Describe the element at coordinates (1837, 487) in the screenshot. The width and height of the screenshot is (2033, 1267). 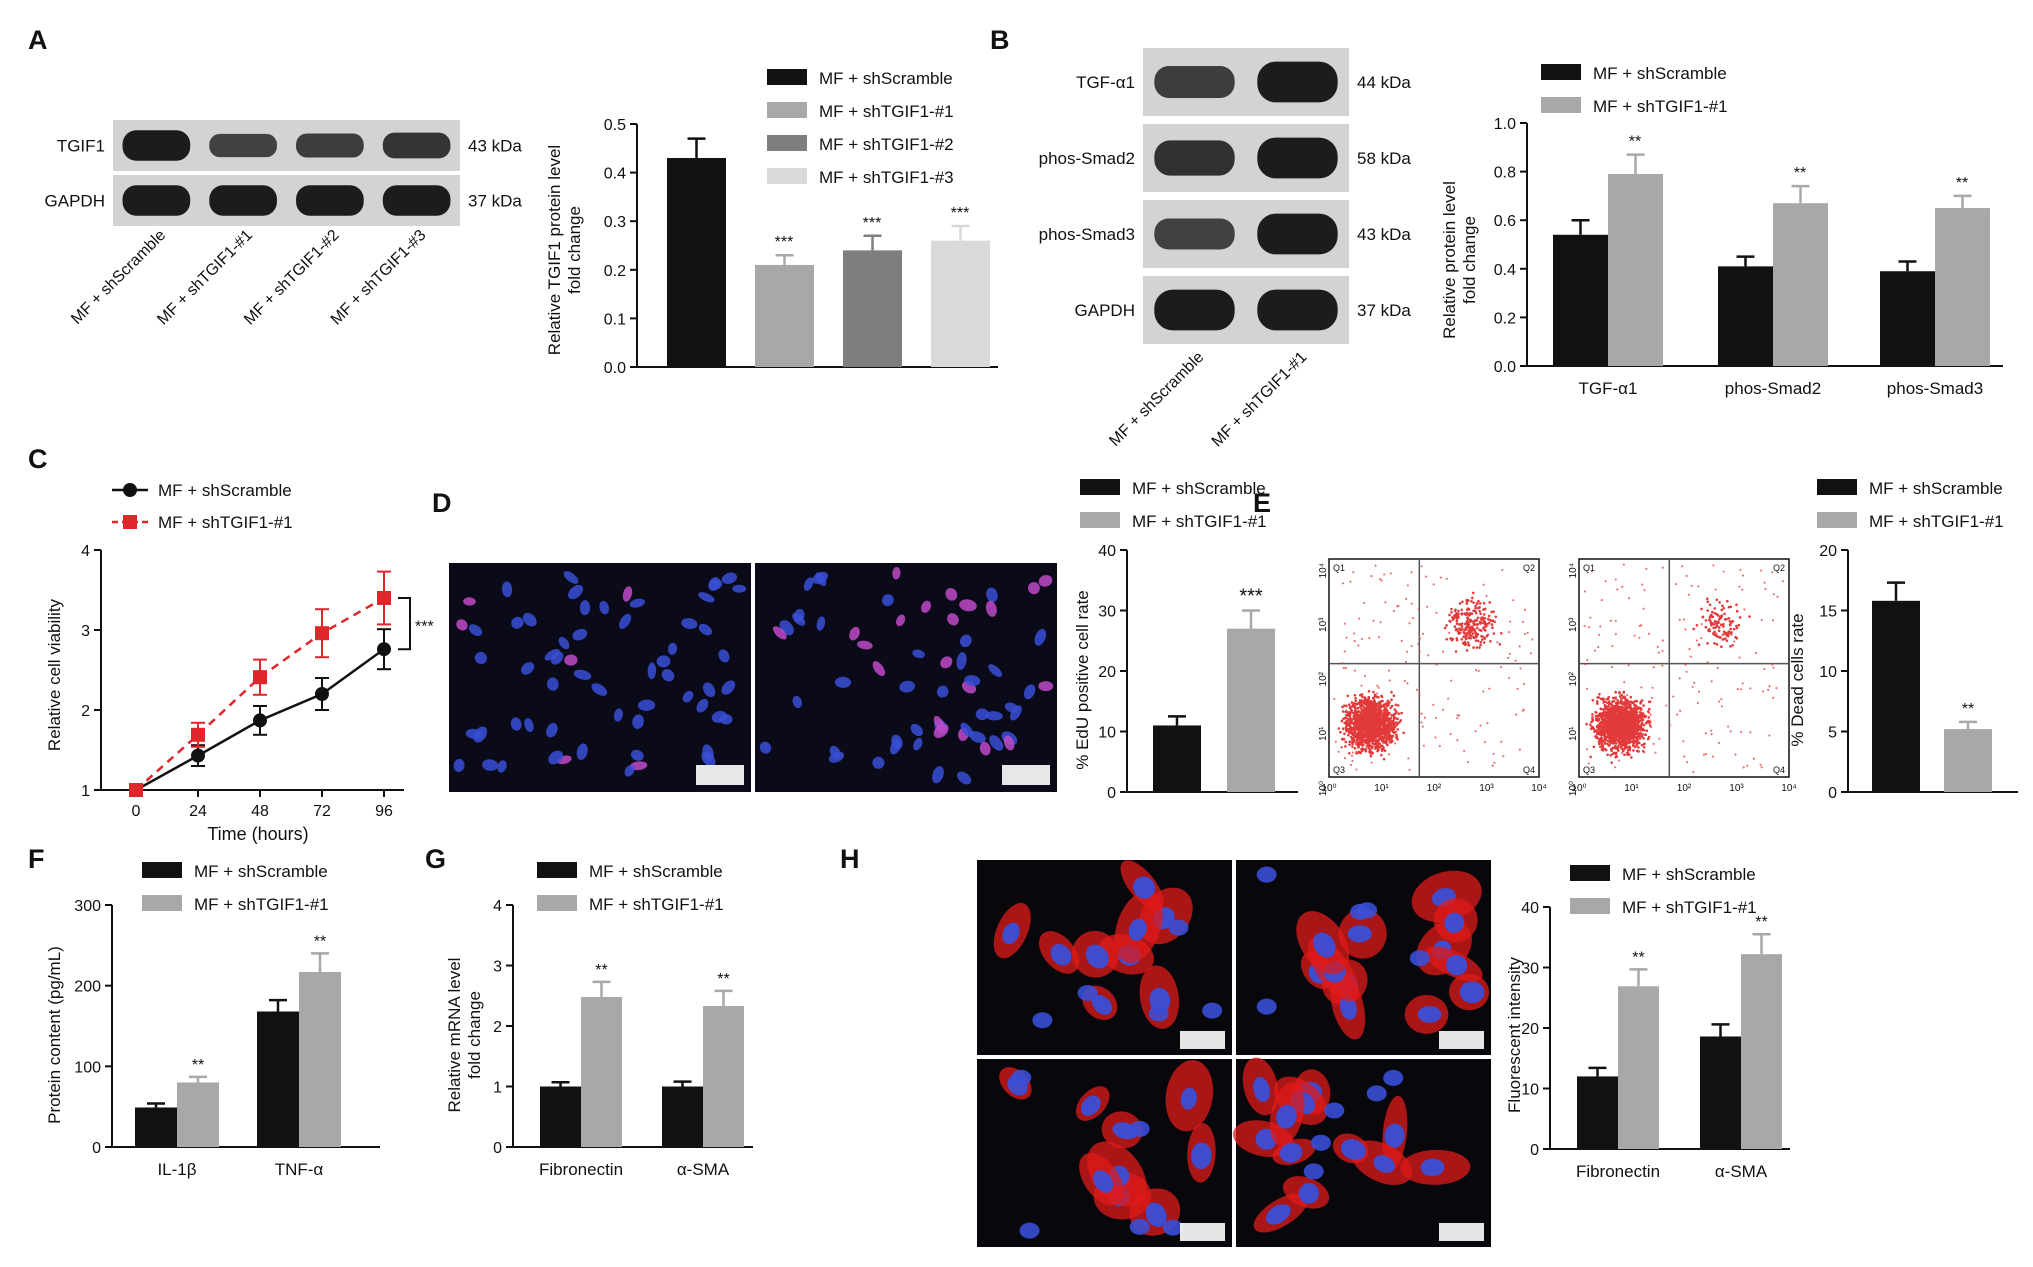
I see `chart-E-legend-swatch` at that location.